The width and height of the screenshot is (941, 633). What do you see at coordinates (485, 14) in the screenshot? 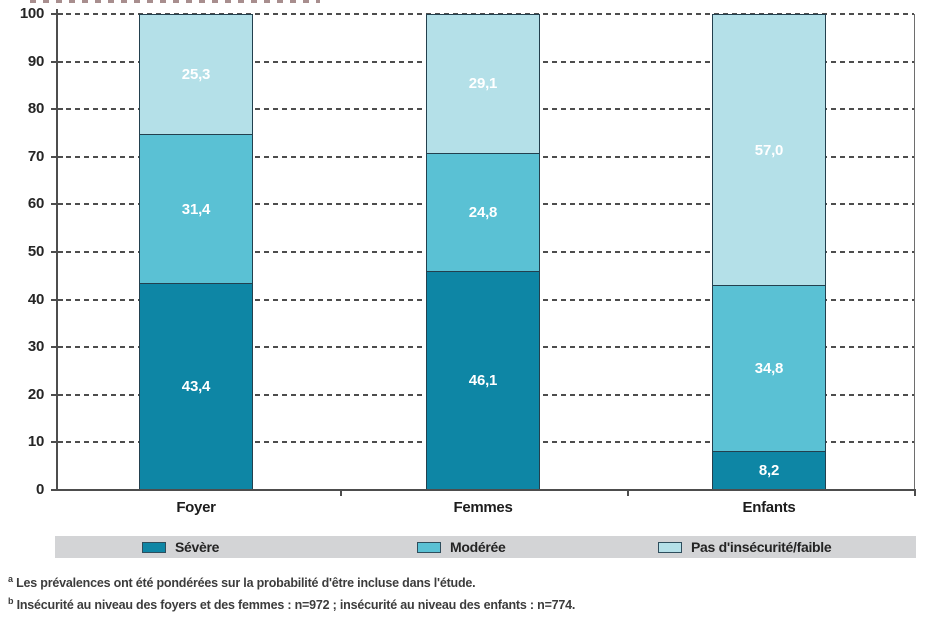
I see `gridline` at bounding box center [485, 14].